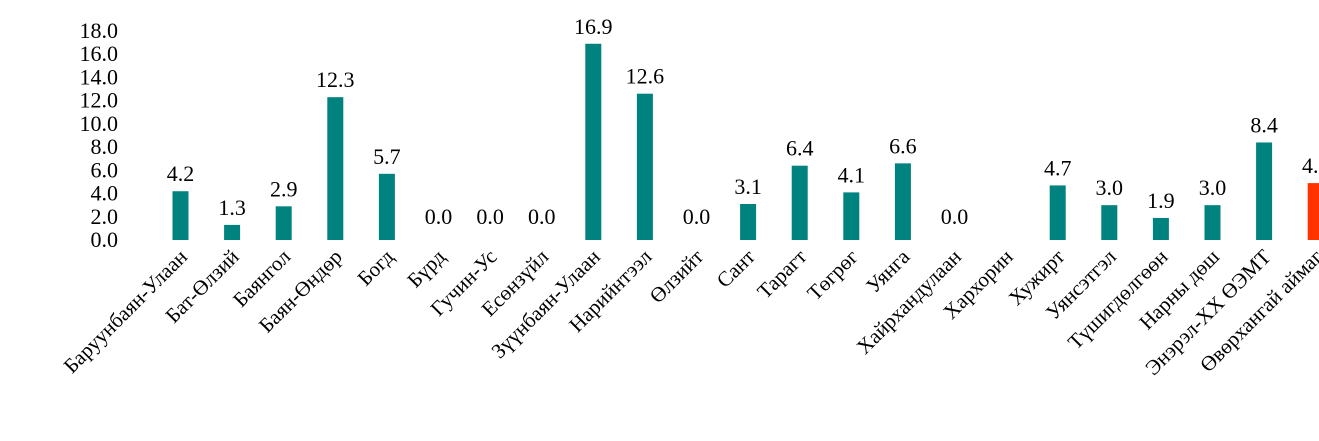  I want to click on x-tick-label: Тарагт, so click(781, 274).